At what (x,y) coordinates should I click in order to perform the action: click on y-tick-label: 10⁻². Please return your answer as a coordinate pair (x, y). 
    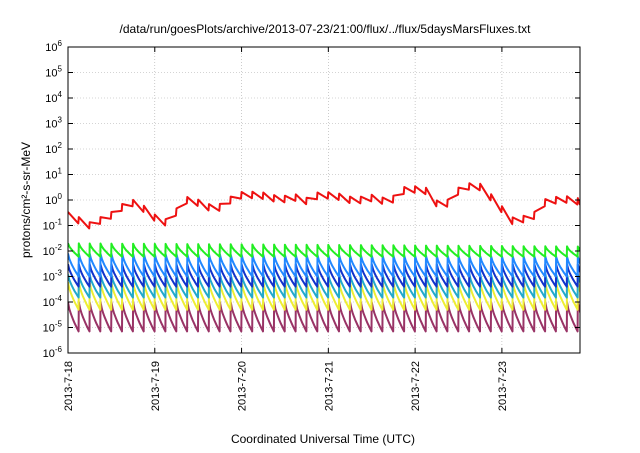
    Looking at the image, I should click on (53, 250).